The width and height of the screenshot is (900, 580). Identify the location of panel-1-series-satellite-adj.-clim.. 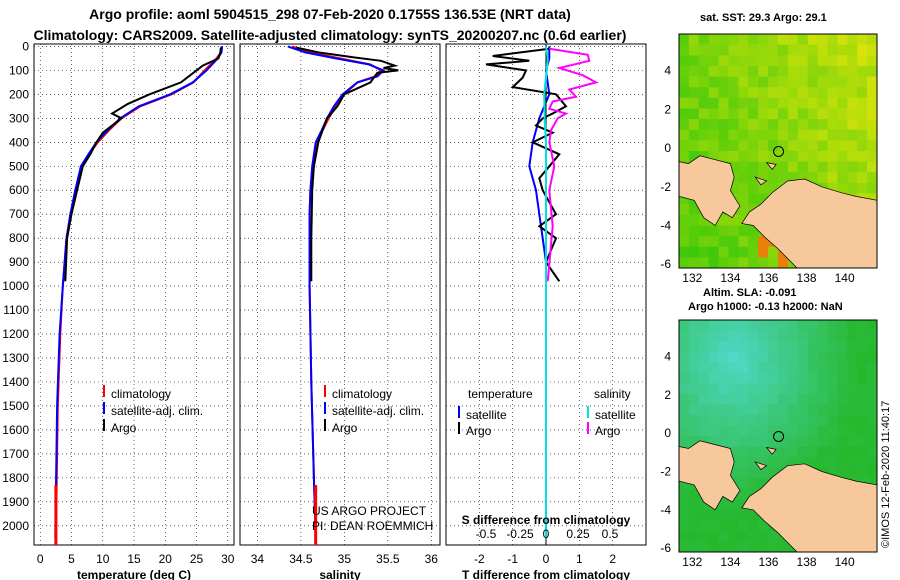
(336, 291).